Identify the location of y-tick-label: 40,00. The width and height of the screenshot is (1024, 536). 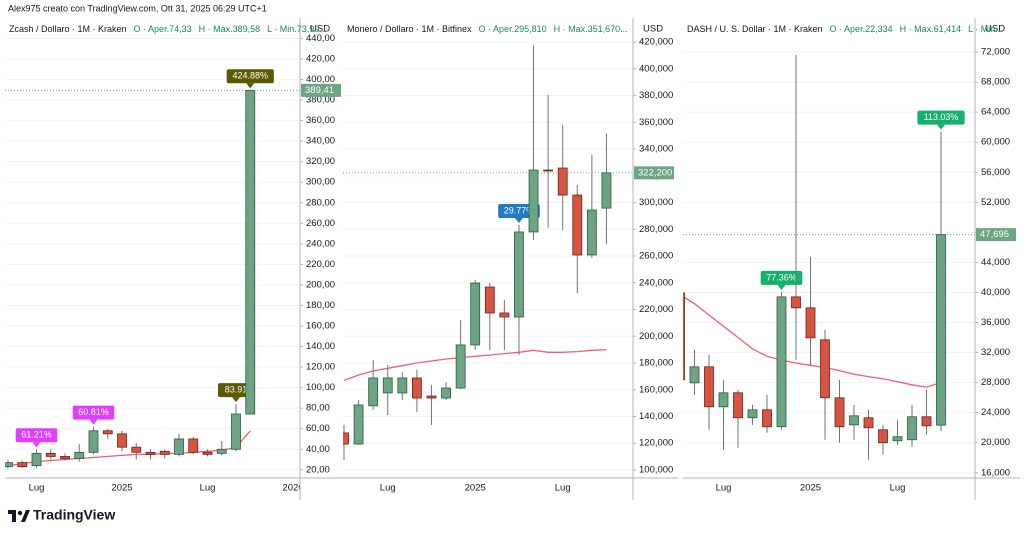
(318, 449).